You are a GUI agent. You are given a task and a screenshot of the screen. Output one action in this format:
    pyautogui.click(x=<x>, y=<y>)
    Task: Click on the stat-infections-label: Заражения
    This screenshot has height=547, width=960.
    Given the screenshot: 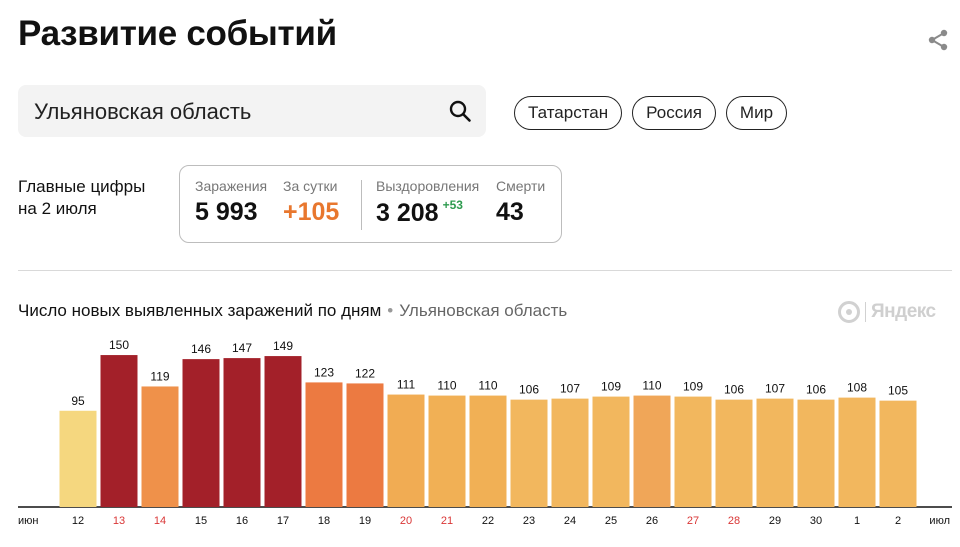 What is the action you would take?
    pyautogui.click(x=231, y=186)
    